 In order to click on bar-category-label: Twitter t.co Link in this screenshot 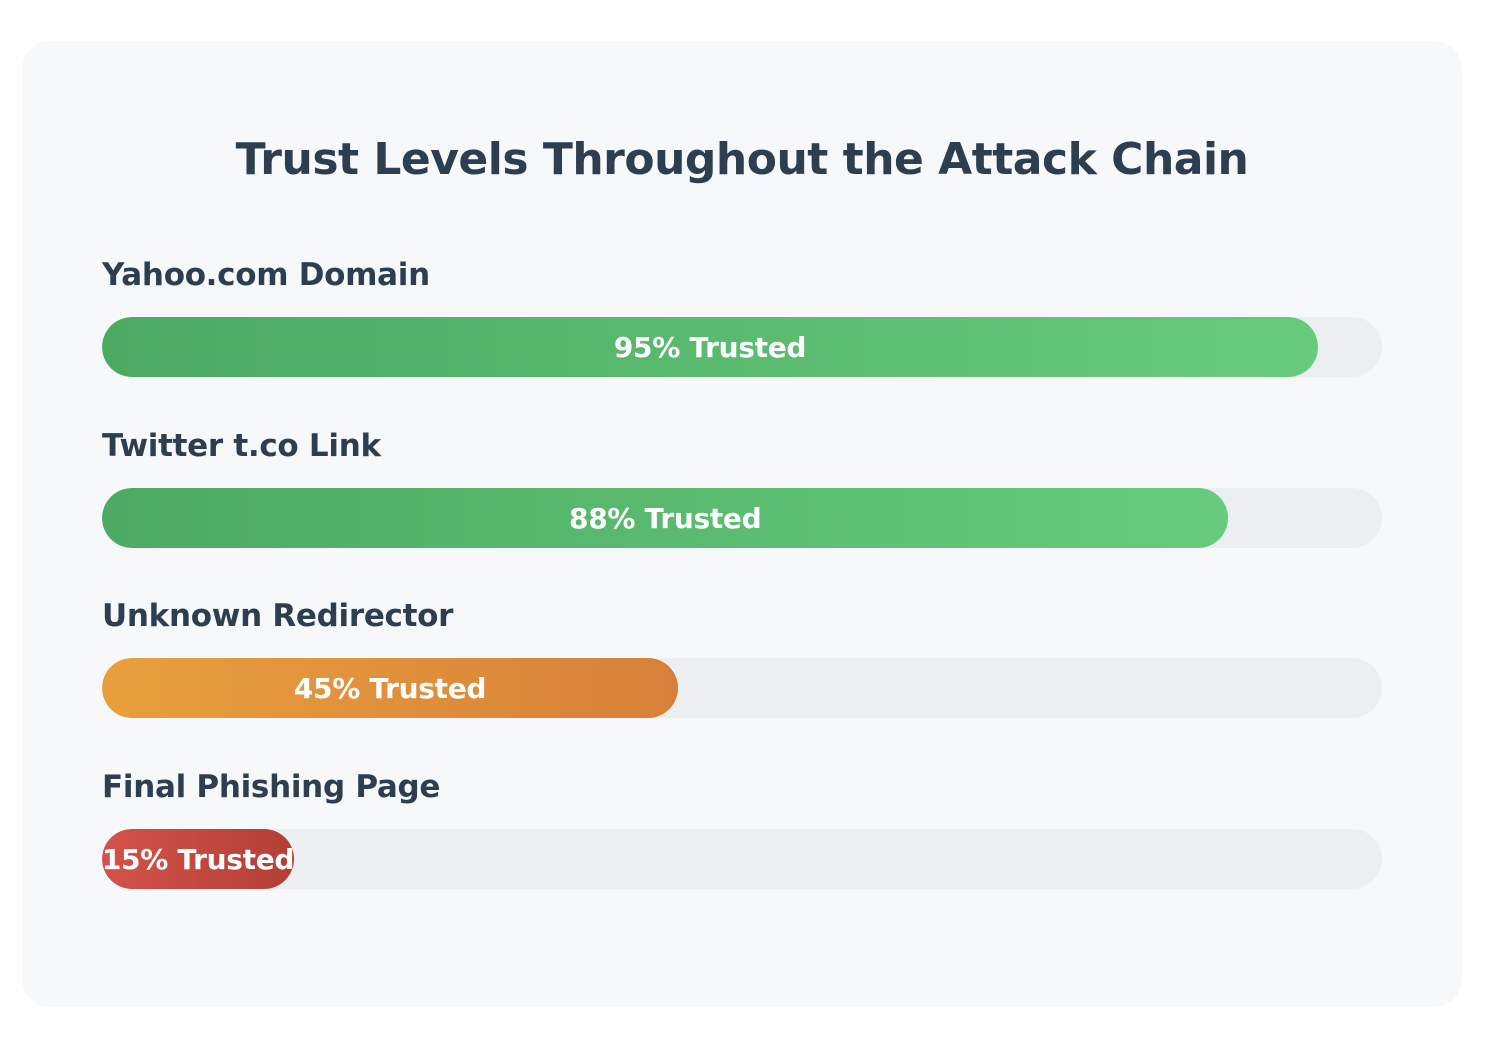, I will do `click(241, 446)`.